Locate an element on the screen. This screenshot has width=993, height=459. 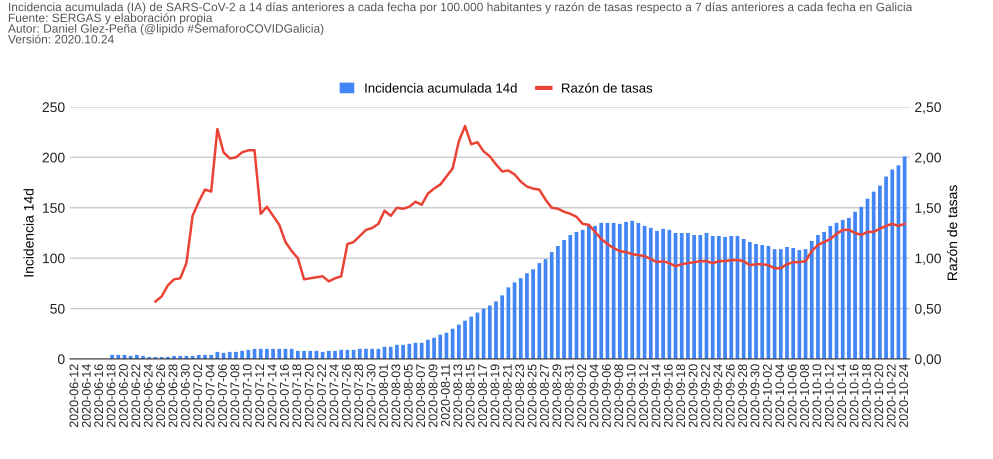
x-tick-label: 2020-08-11 is located at coordinates (445, 395).